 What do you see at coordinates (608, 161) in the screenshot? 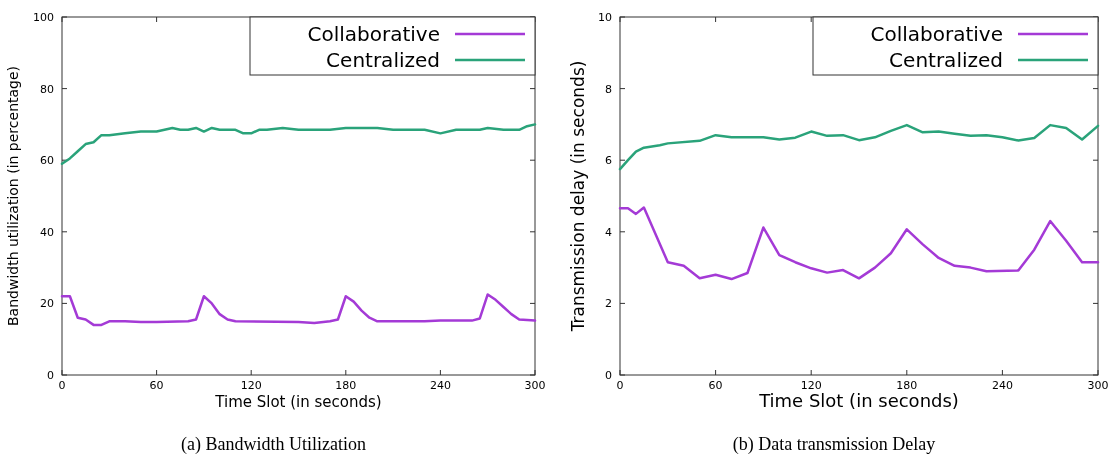
I see `y-tick-label: 6` at bounding box center [608, 161].